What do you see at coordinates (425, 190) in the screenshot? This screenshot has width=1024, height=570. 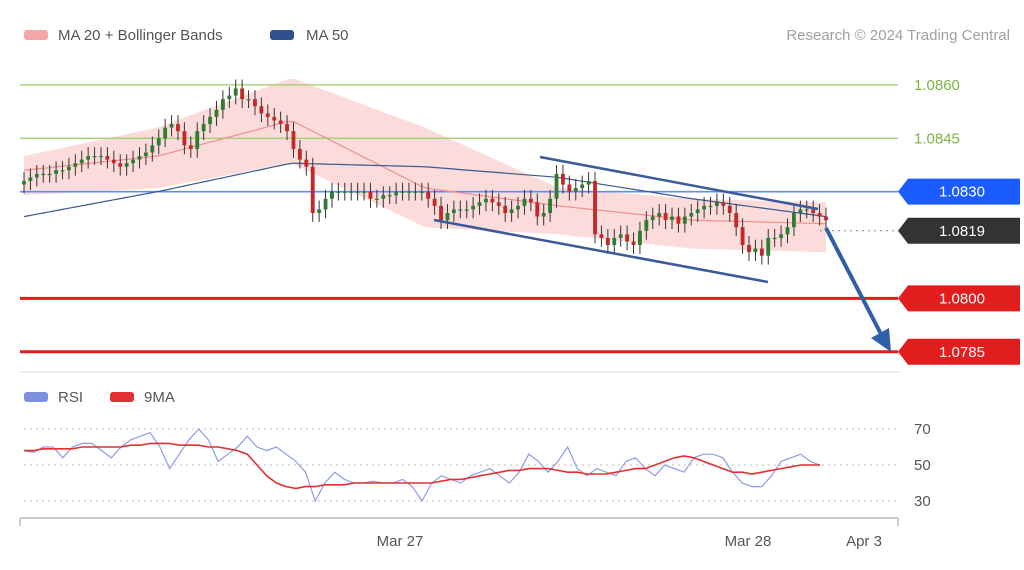 I see `ma50-line` at bounding box center [425, 190].